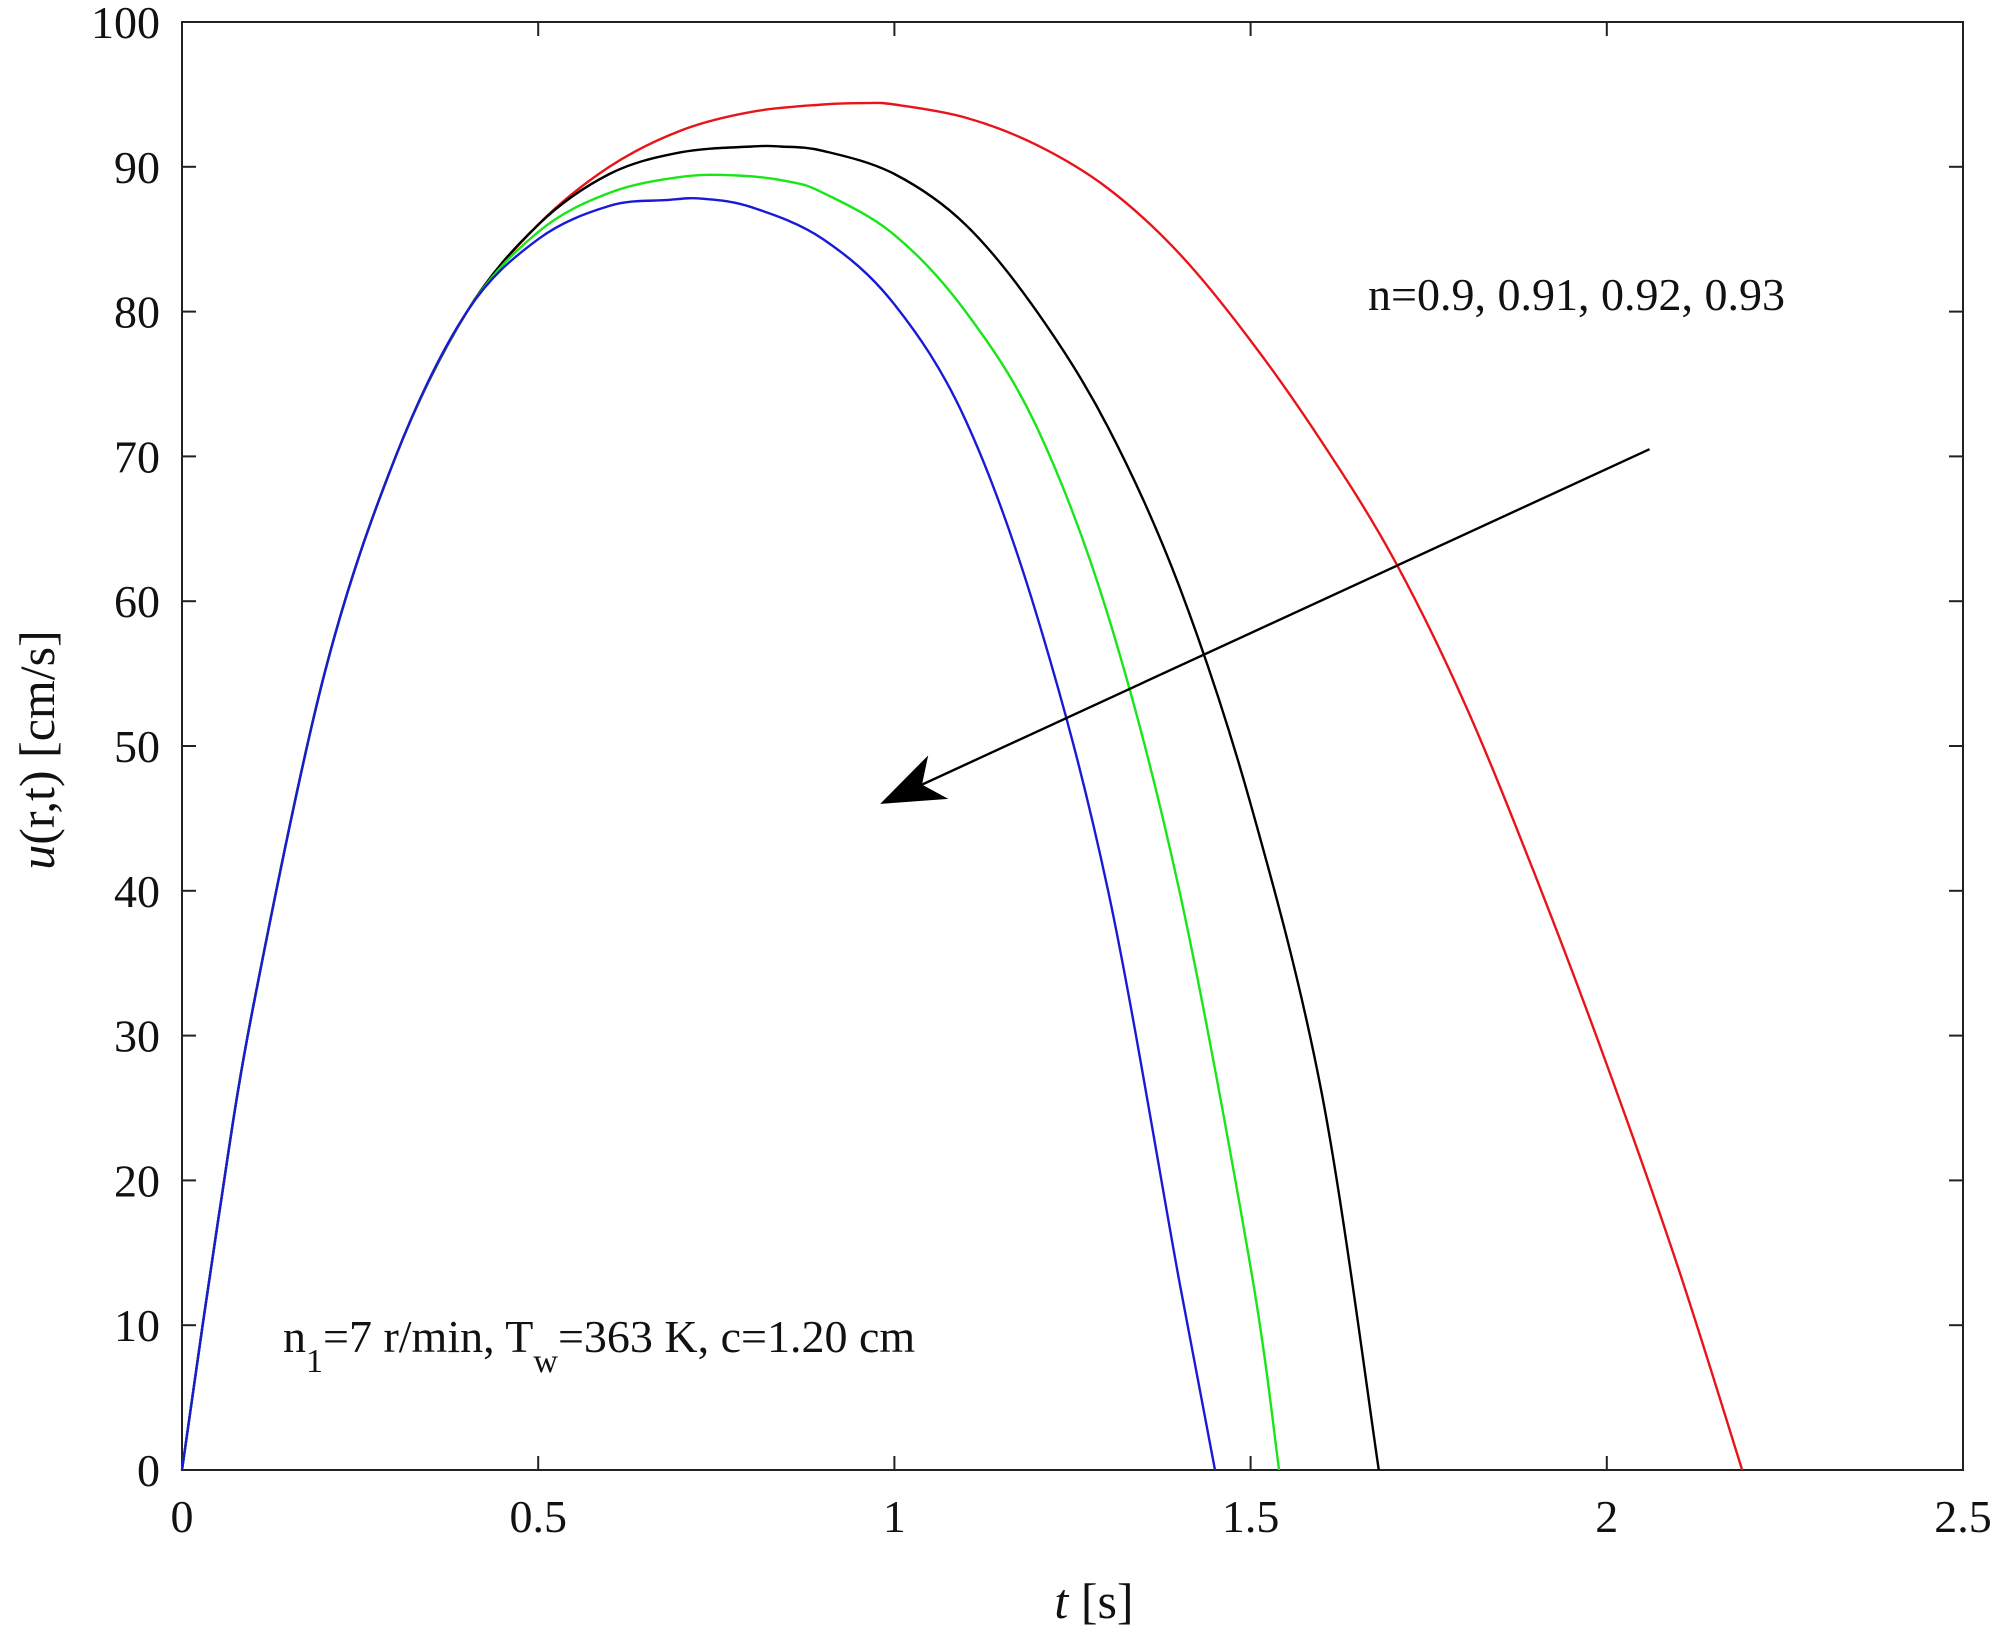 This screenshot has width=2000, height=1635. I want to click on x-tick-label: 1, so click(894, 1516).